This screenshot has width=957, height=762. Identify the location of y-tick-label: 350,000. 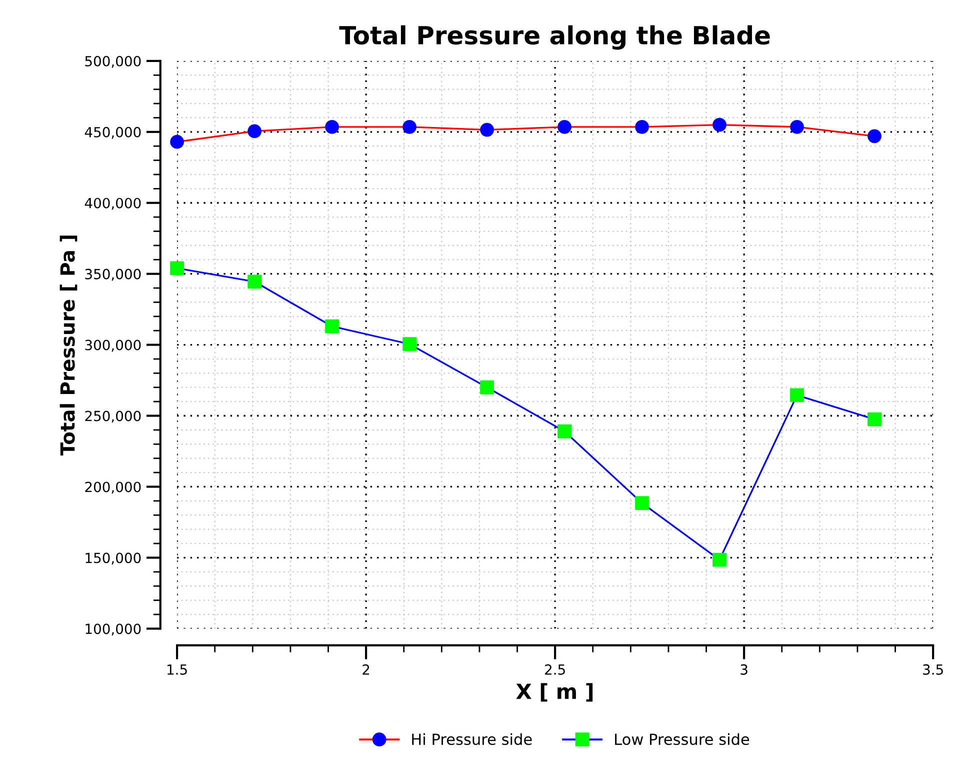
(113, 274).